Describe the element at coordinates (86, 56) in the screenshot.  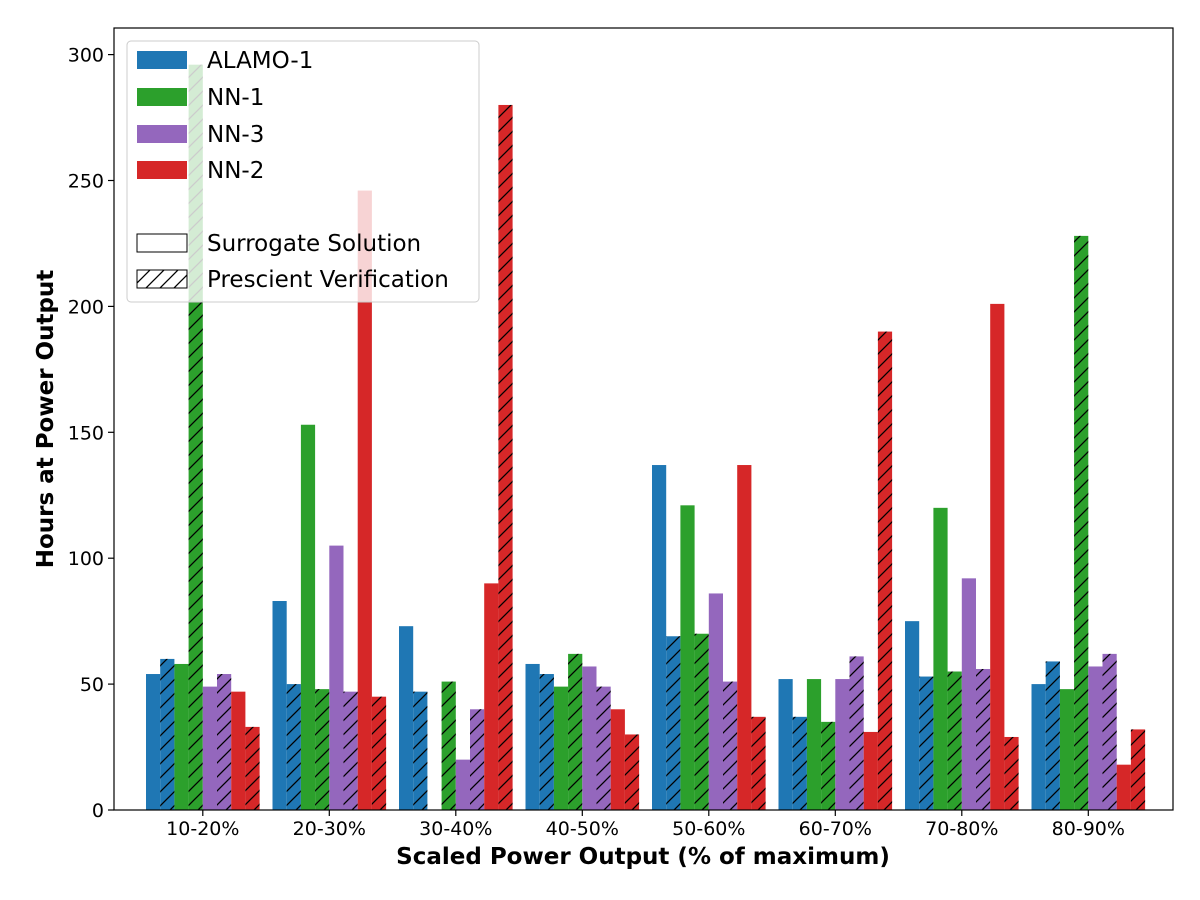
I see `y-tick-label-300: 300` at that location.